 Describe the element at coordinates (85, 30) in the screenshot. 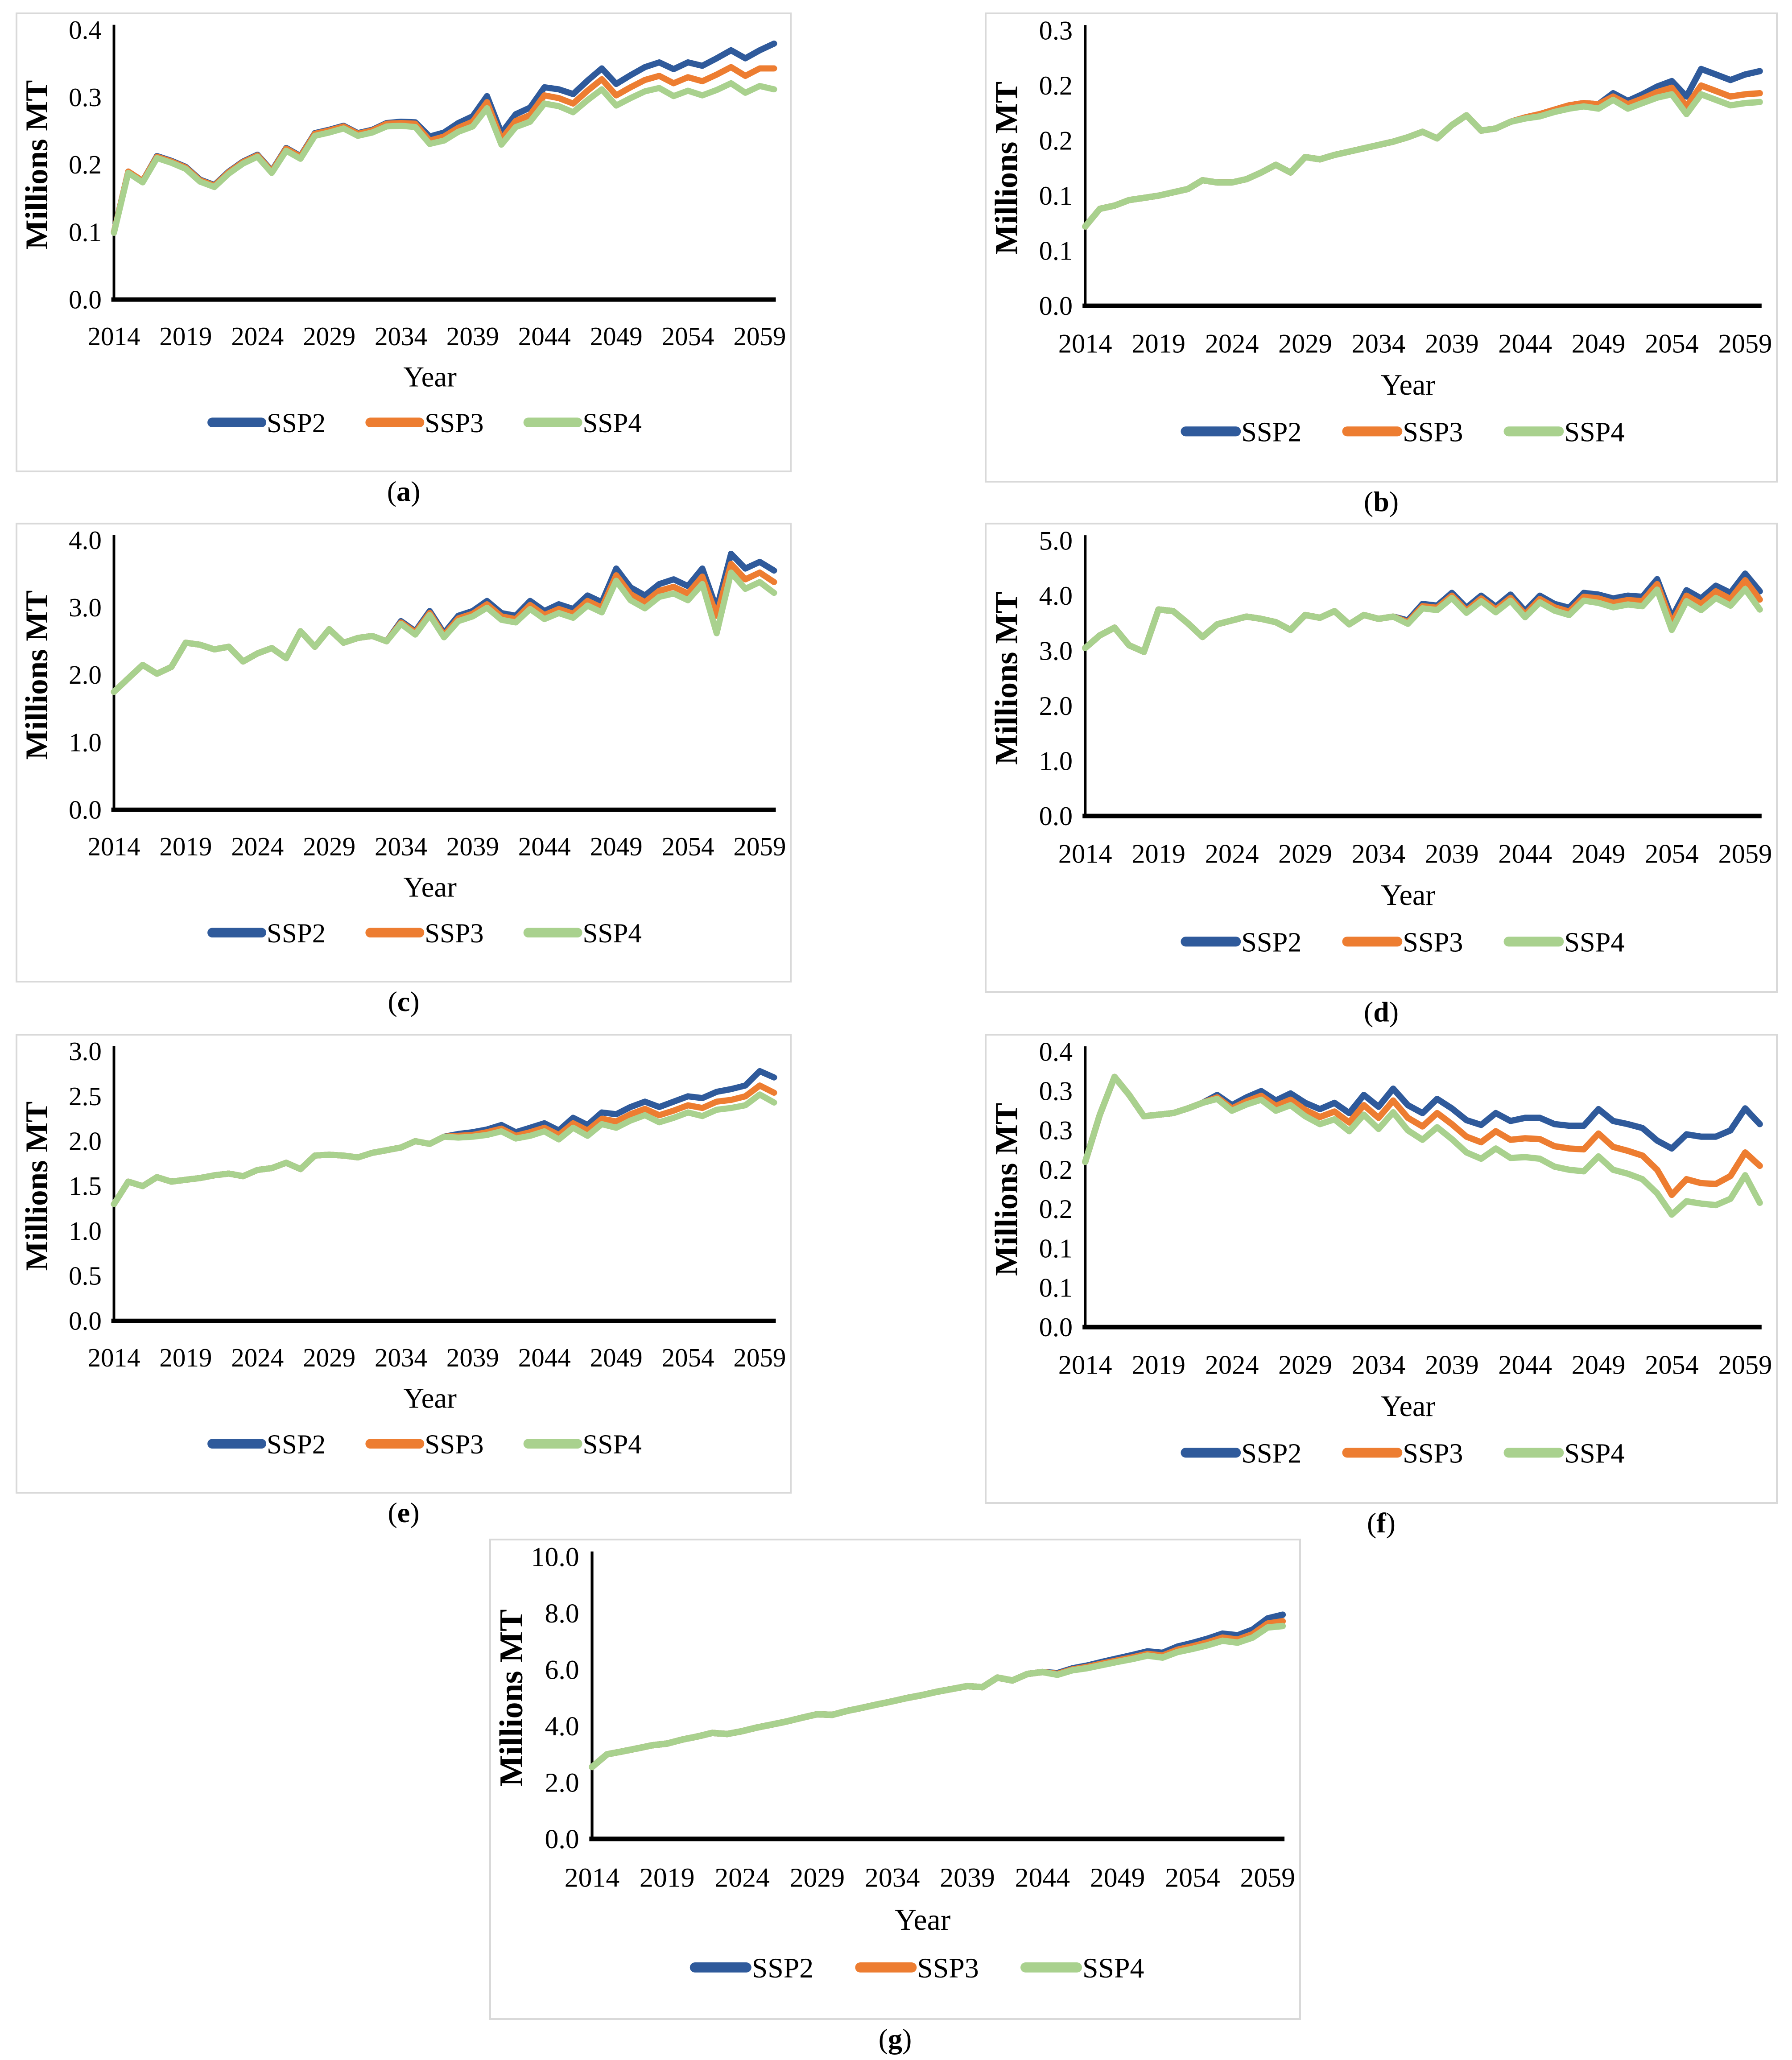

I see `y-tick-label: 0.4` at that location.